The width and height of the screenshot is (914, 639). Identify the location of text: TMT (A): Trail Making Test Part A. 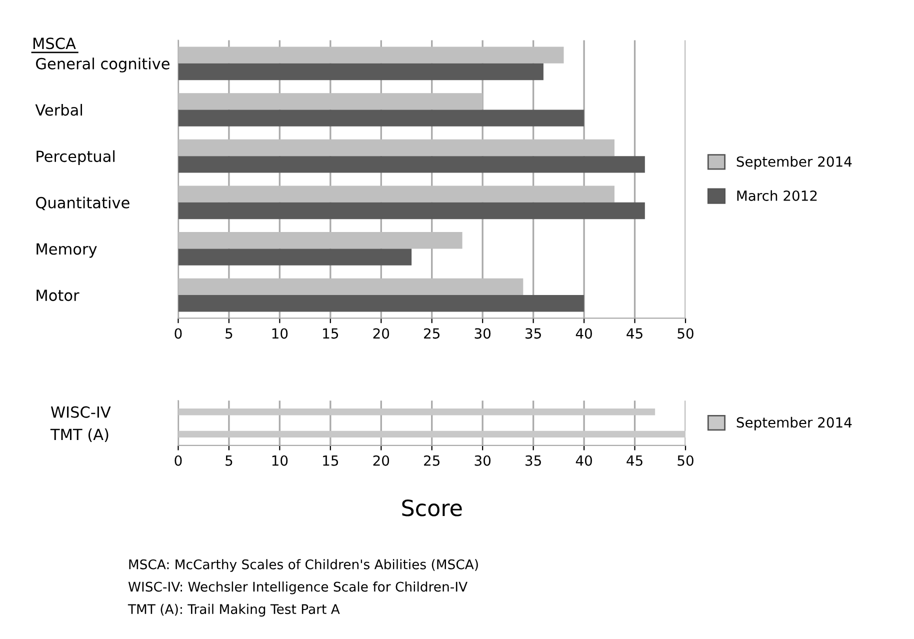
(234, 610).